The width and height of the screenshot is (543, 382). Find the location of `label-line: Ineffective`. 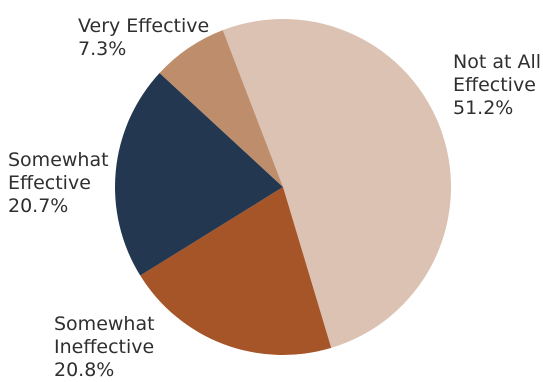

label-line: Ineffective is located at coordinates (104, 347).